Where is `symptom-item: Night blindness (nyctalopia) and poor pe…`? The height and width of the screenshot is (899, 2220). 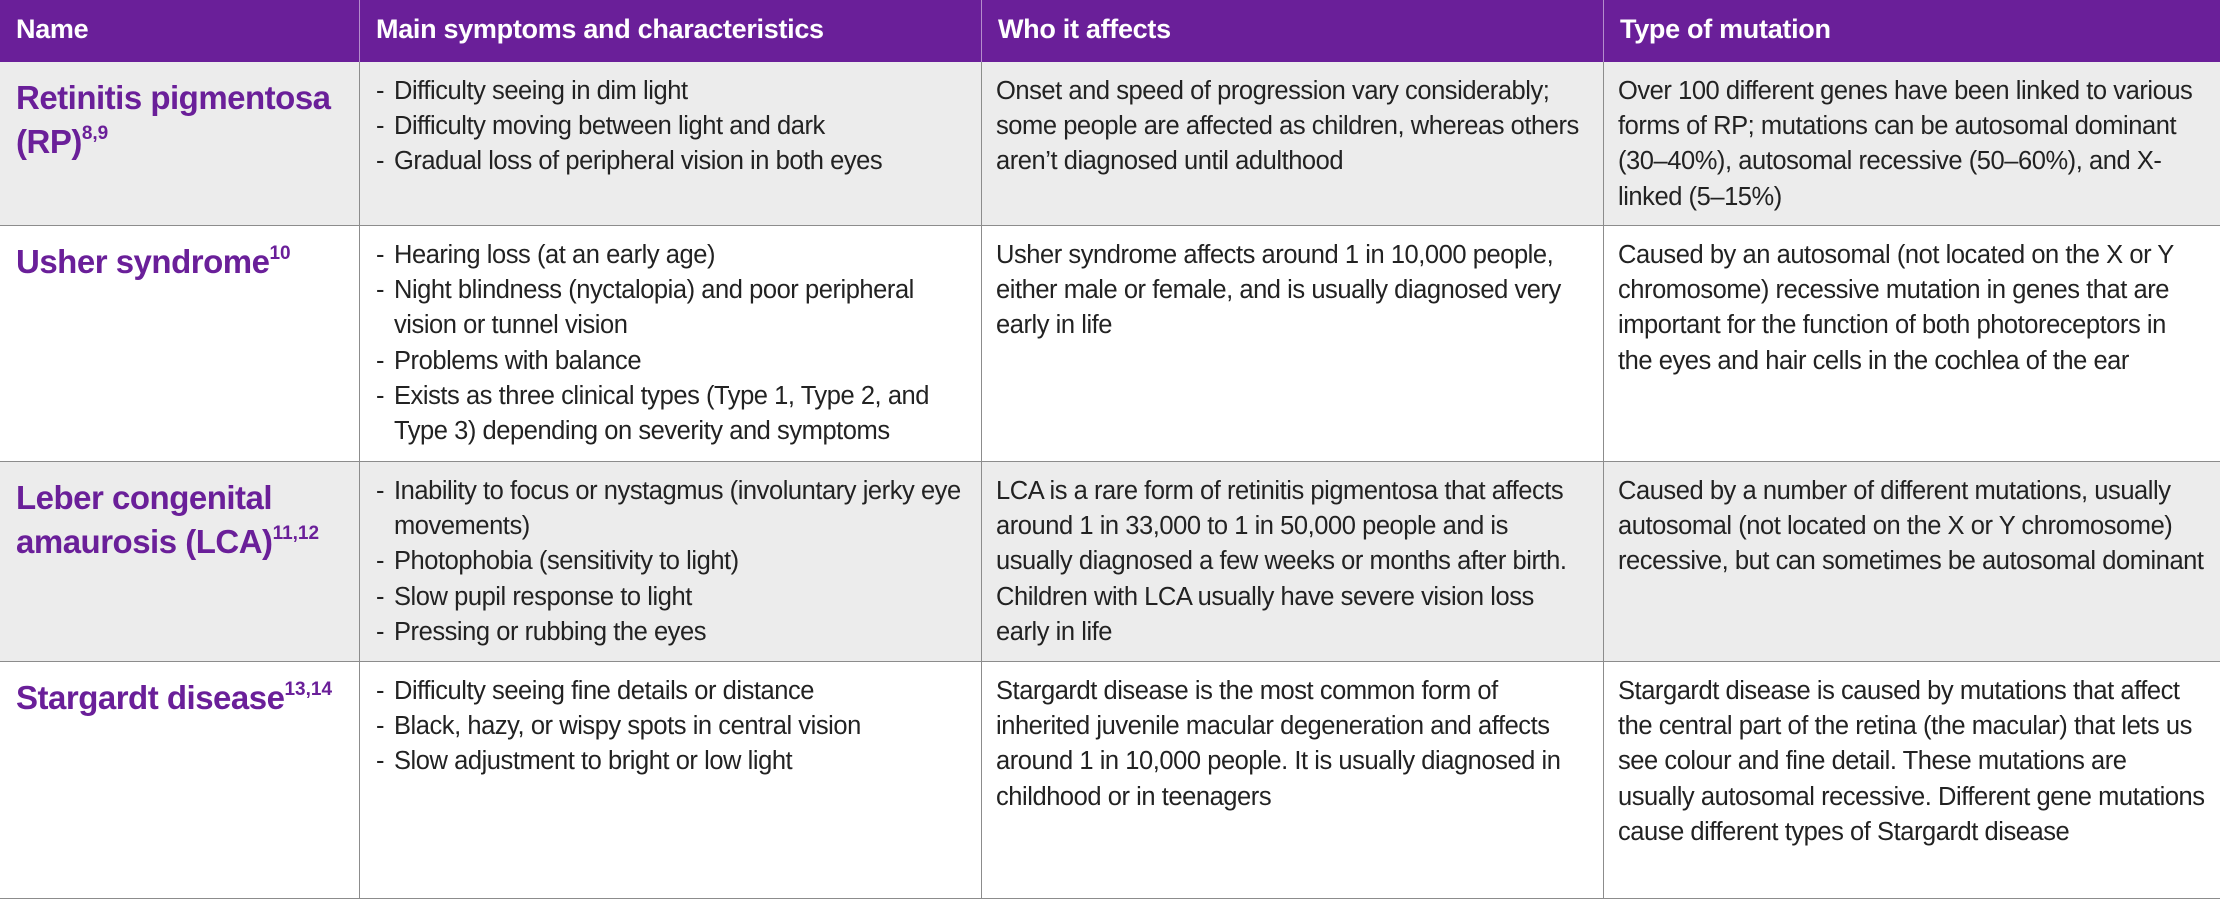
symptom-item: Night blindness (nyctalopia) and poor pe… is located at coordinates (670, 308).